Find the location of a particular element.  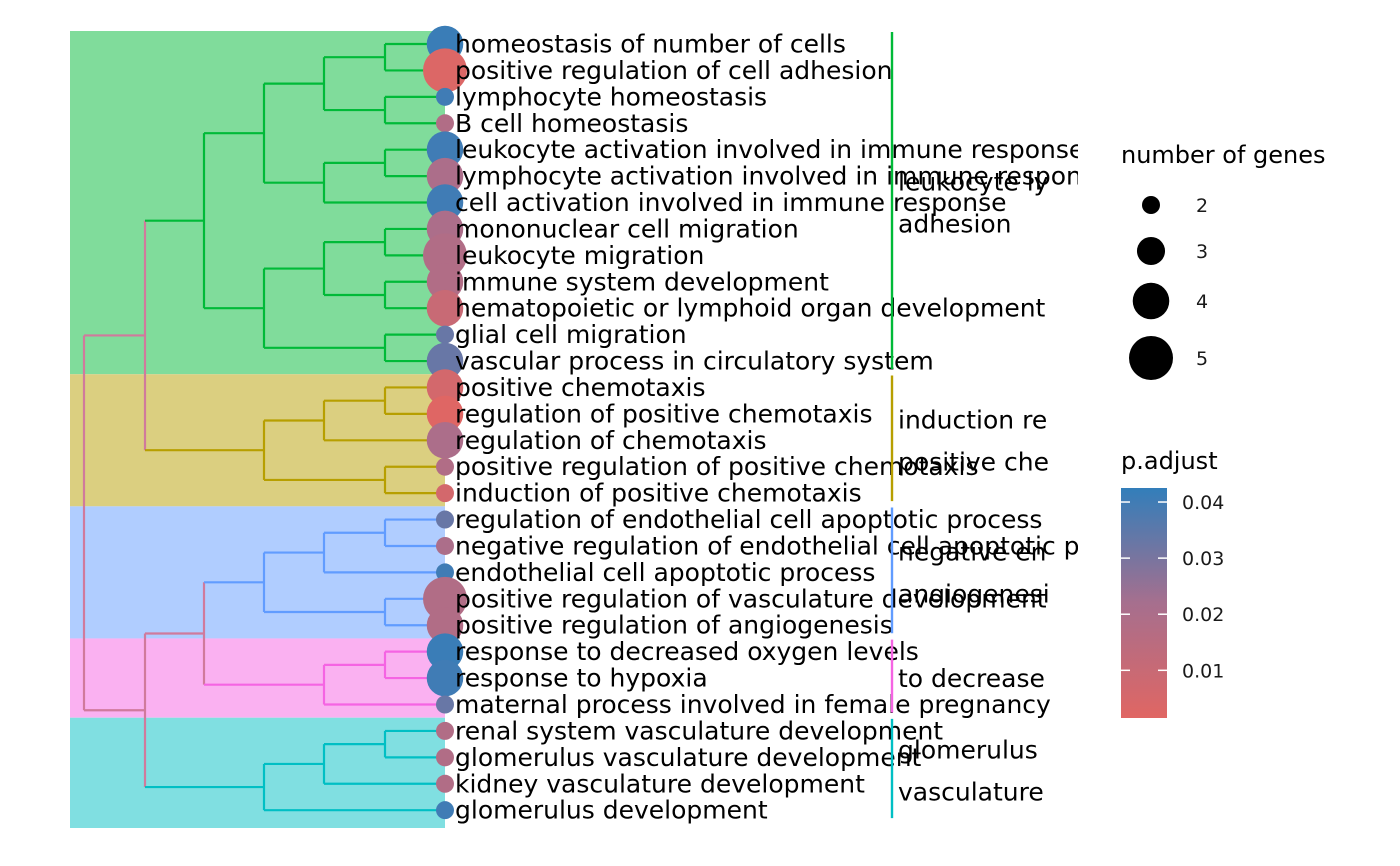

term-dots is located at coordinates (445, 422).